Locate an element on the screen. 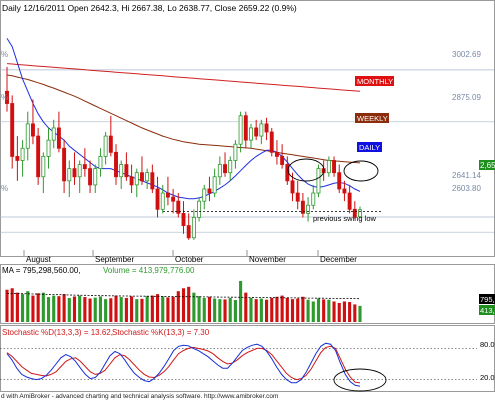 This screenshot has height=400, width=495. daily-label-box is located at coordinates (369, 147).